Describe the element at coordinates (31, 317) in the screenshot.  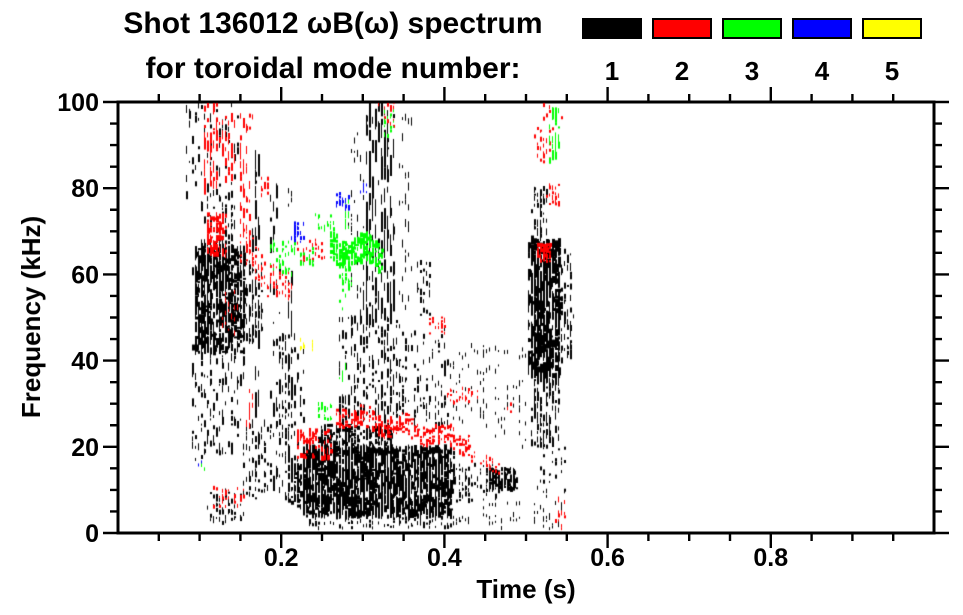
I see `y-axis-title: Frequency (kHz)` at that location.